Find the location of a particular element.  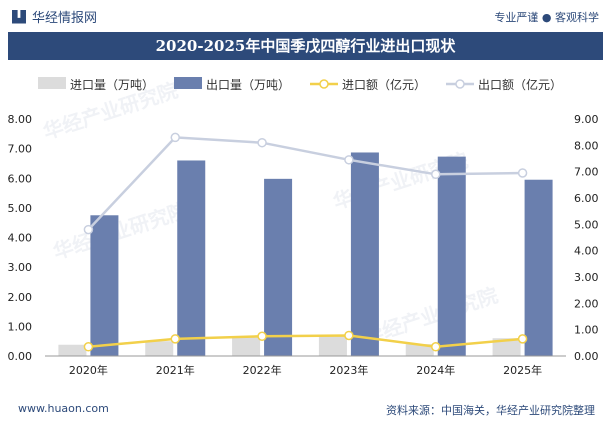

y-left-tick-label: 1.00 is located at coordinates (20, 326).